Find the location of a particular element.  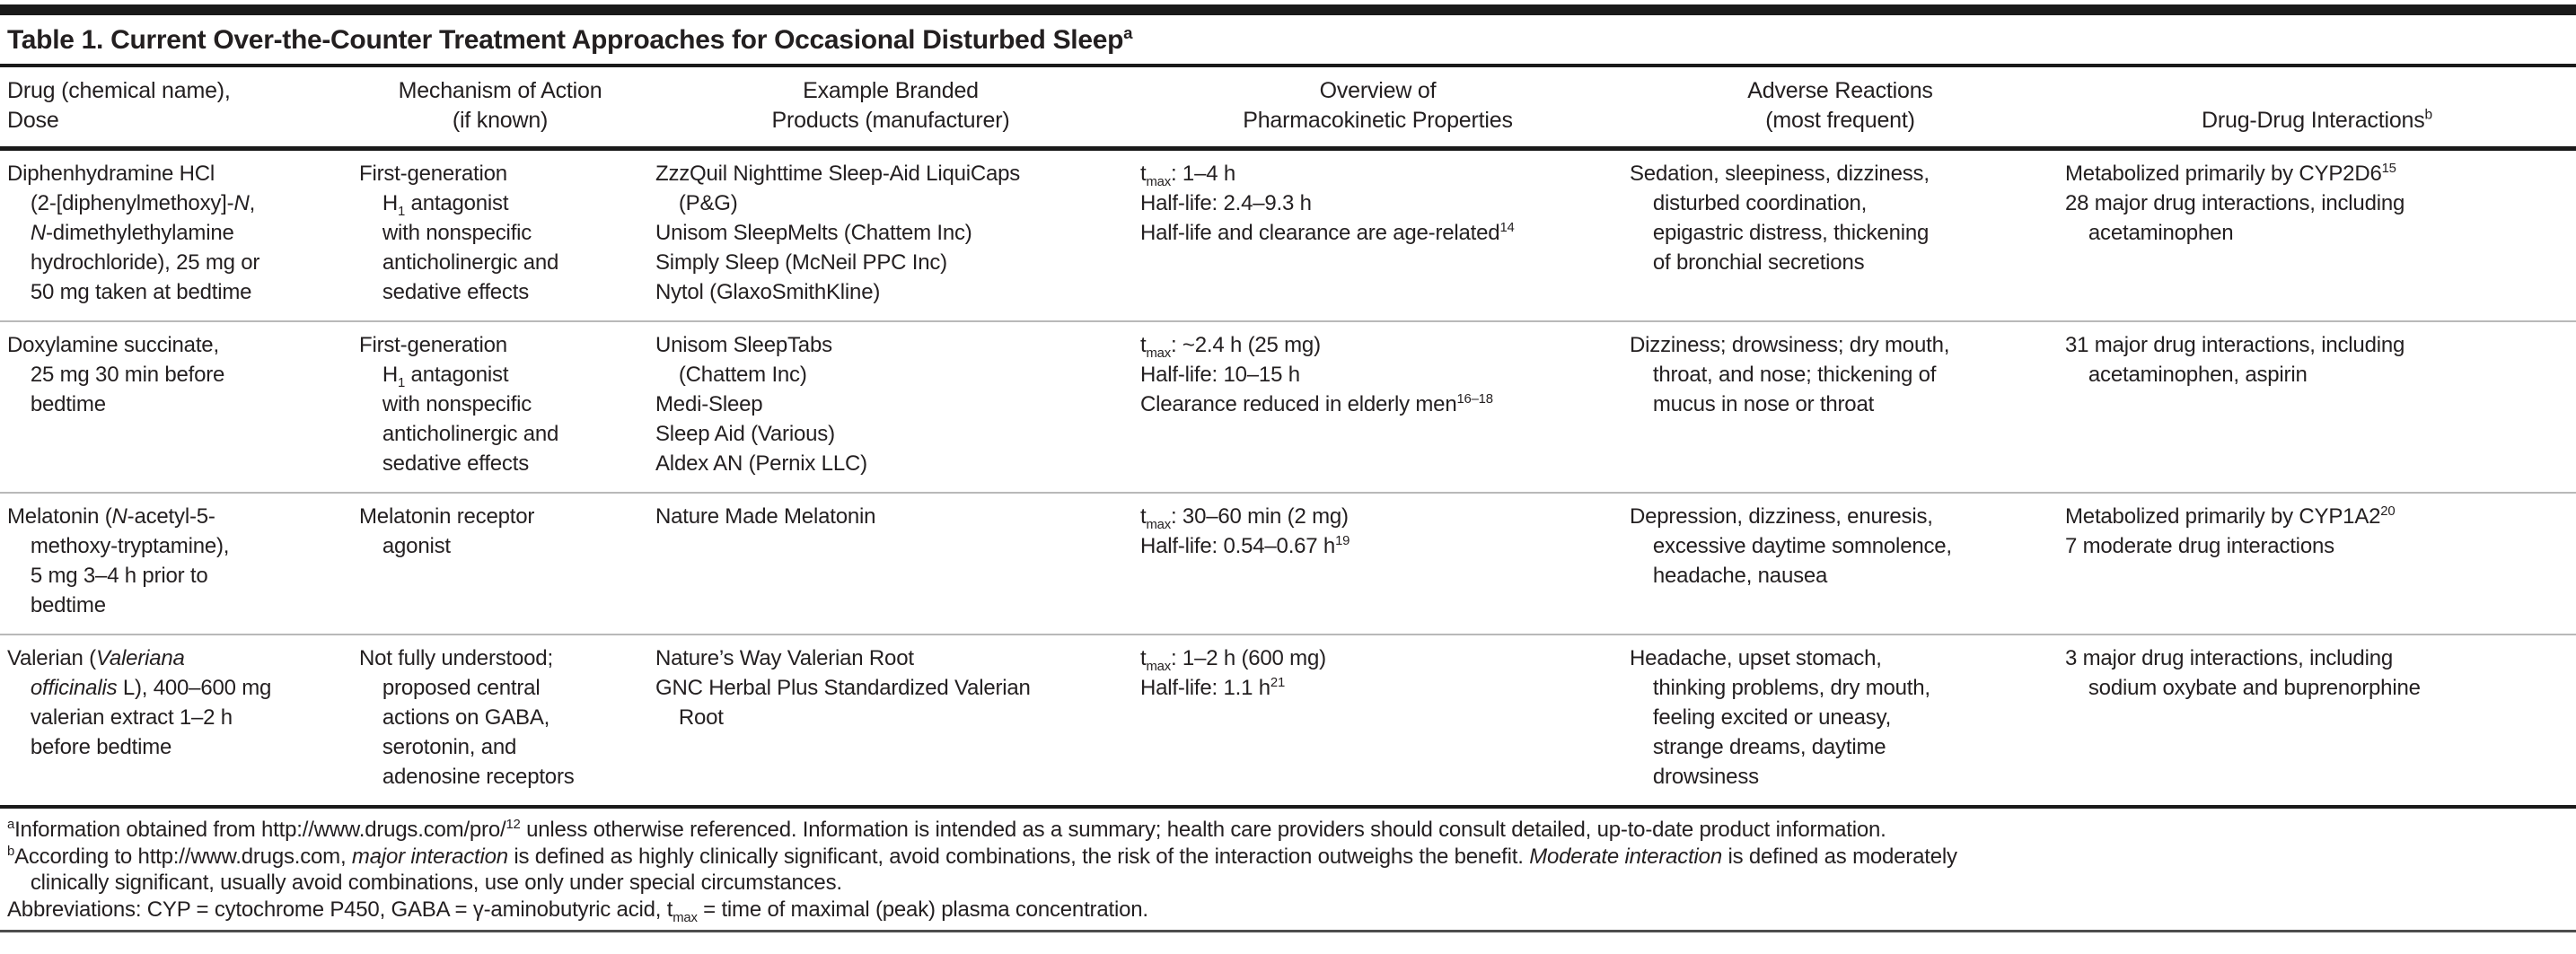

table-bottom-rule is located at coordinates (1288, 931).